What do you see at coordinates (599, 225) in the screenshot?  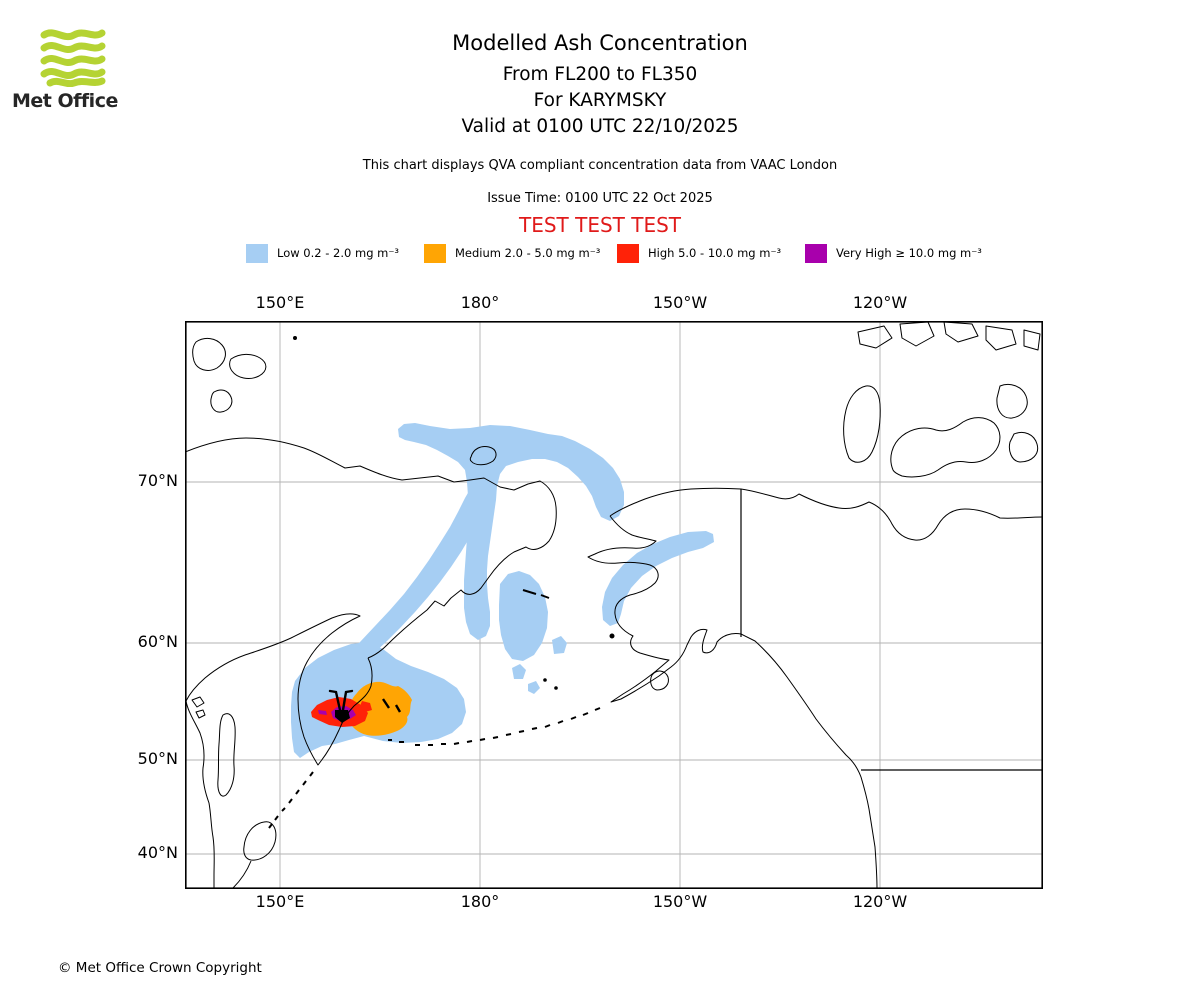 I see `test-banner: TEST TEST TEST` at bounding box center [599, 225].